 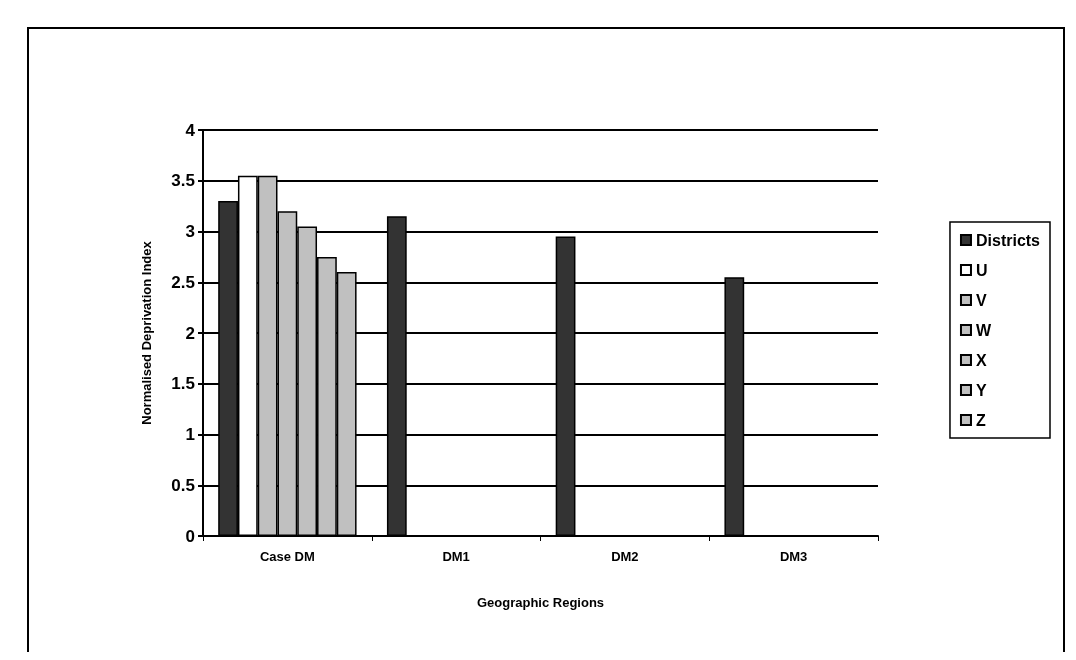 What do you see at coordinates (981, 390) in the screenshot?
I see `legend-label: Y` at bounding box center [981, 390].